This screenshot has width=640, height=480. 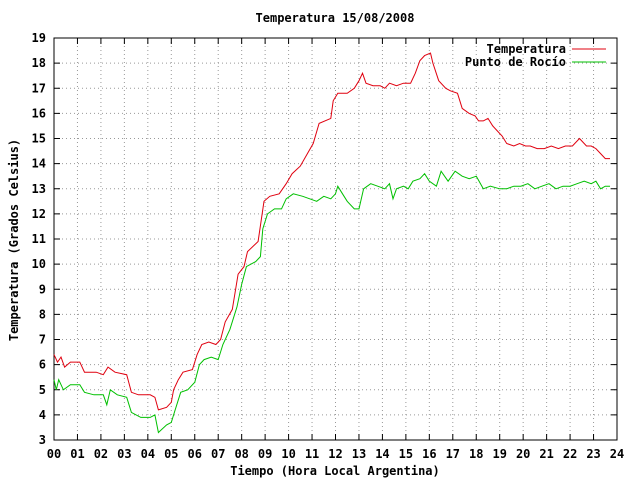 I want to click on x-tick-label: 14, so click(x=382, y=454).